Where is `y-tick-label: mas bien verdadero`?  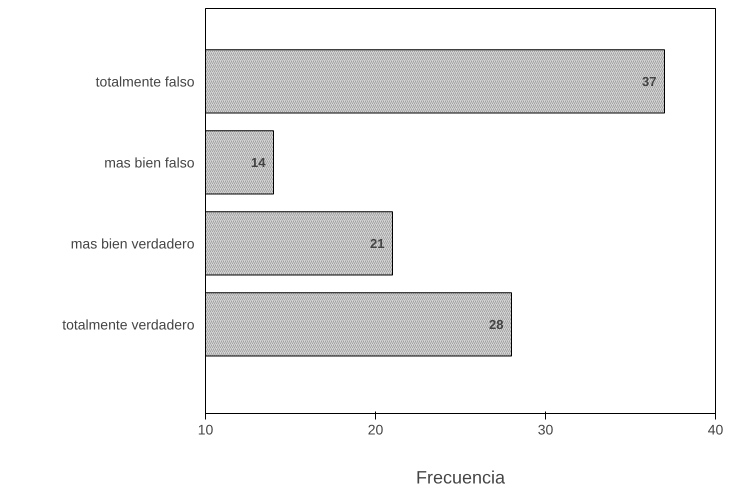 y-tick-label: mas bien verdadero is located at coordinates (132, 243).